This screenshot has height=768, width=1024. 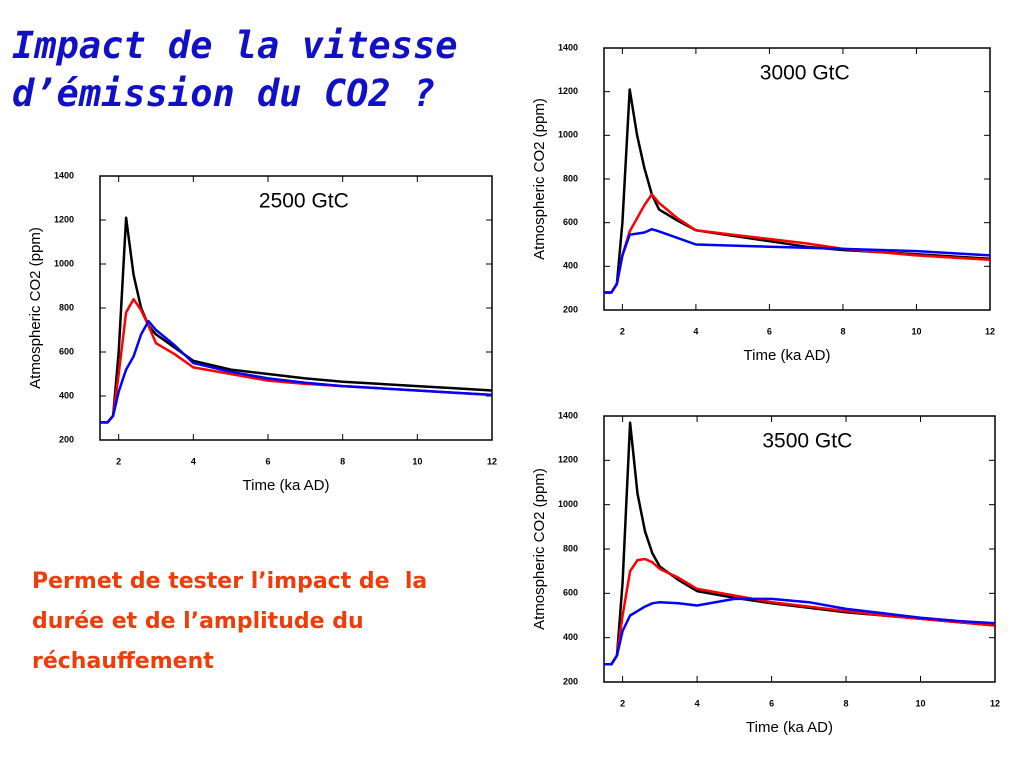 I want to click on slide-title: Impact de la vitesse d’émission du CO2 ?, so click(x=235, y=70).